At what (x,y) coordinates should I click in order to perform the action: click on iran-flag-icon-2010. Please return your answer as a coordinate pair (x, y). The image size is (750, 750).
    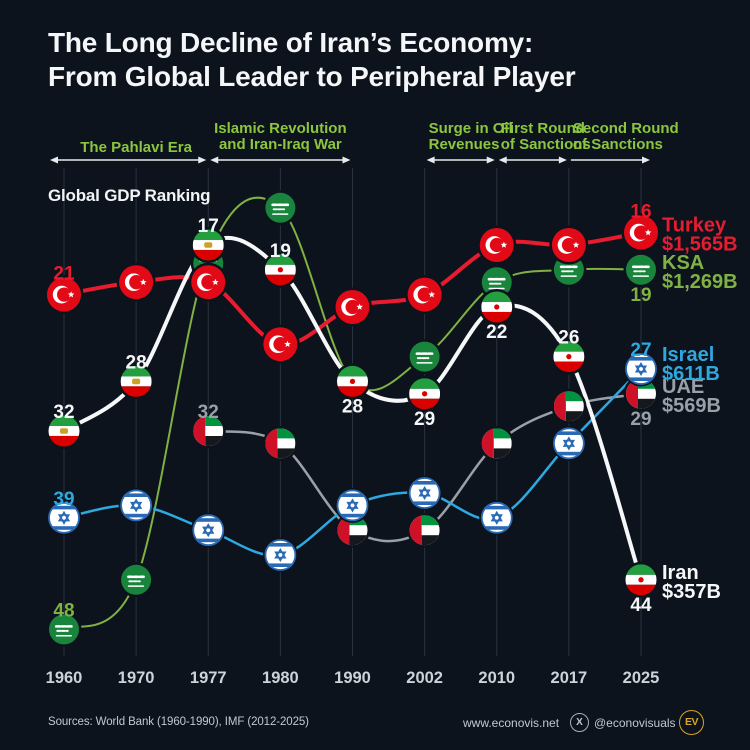
    Looking at the image, I should click on (496, 307).